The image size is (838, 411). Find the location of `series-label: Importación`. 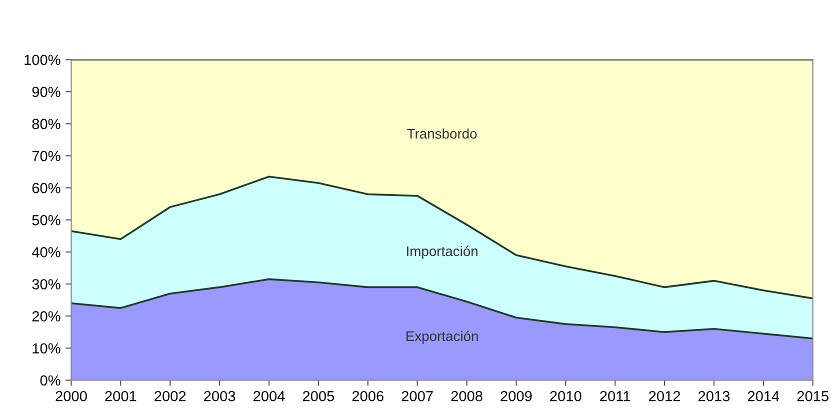

series-label: Importación is located at coordinates (442, 252).